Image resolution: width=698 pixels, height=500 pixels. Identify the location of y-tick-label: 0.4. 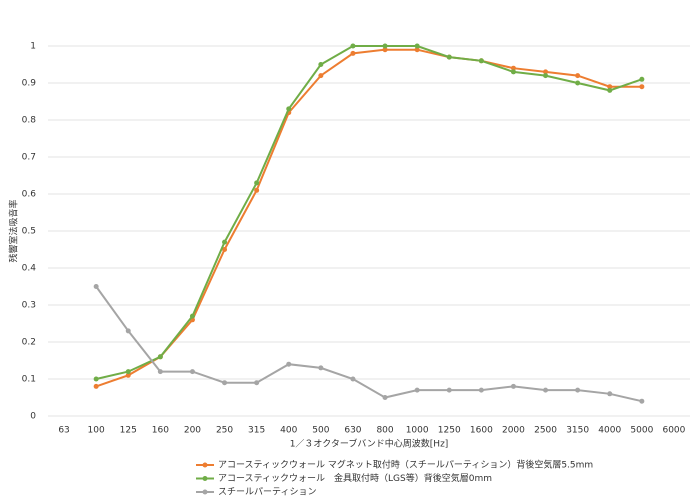
(29, 269).